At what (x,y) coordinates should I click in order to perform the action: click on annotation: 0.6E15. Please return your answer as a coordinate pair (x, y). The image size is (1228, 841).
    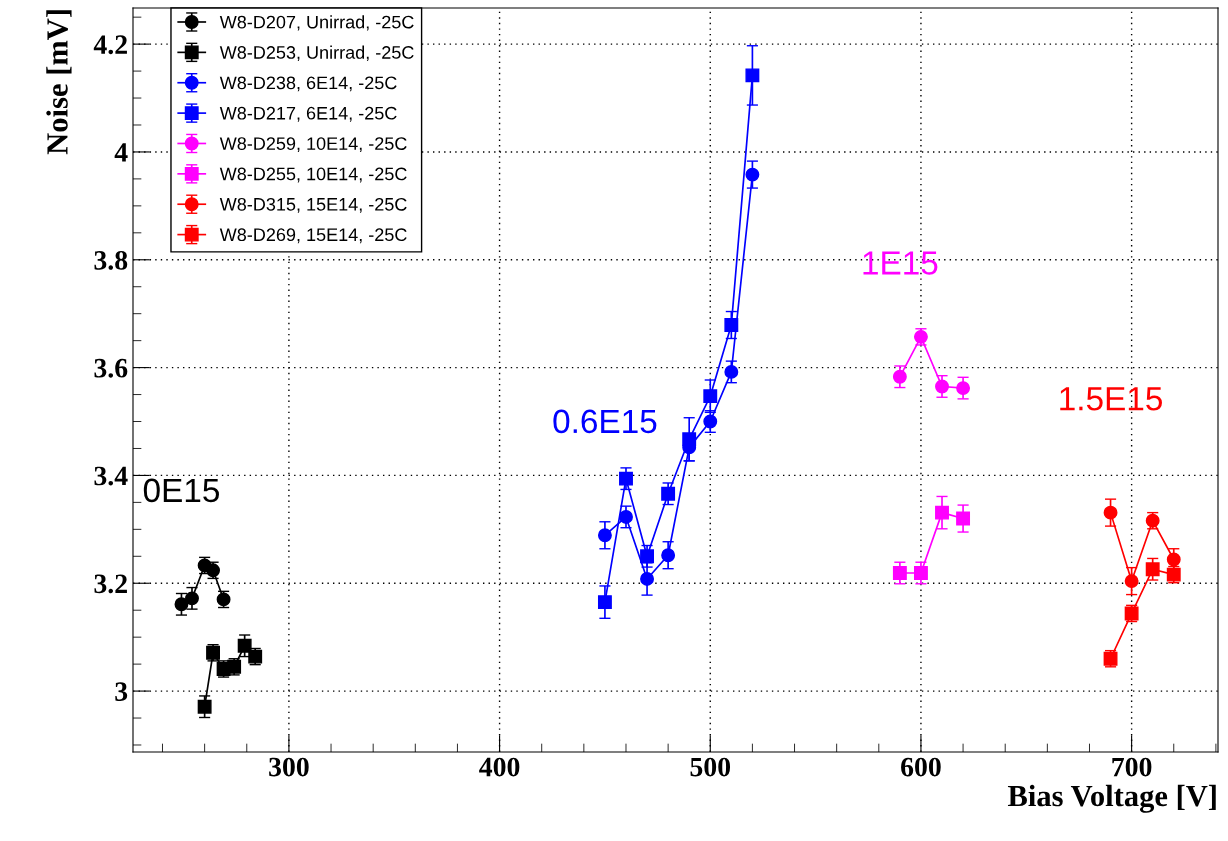
    Looking at the image, I should click on (605, 421).